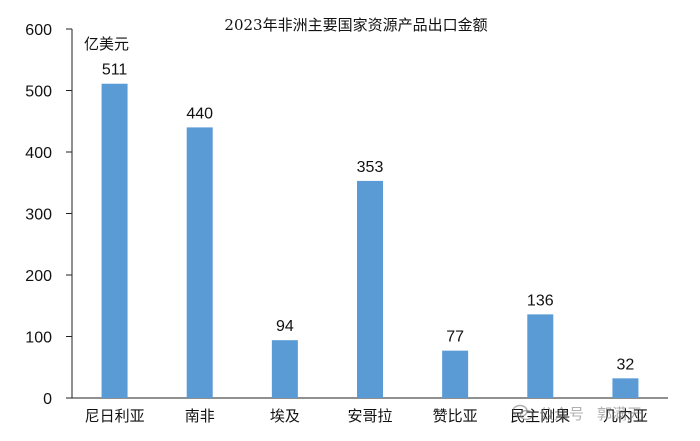 This screenshot has height=441, width=700. What do you see at coordinates (626, 364) in the screenshot?
I see `data-label: 32` at bounding box center [626, 364].